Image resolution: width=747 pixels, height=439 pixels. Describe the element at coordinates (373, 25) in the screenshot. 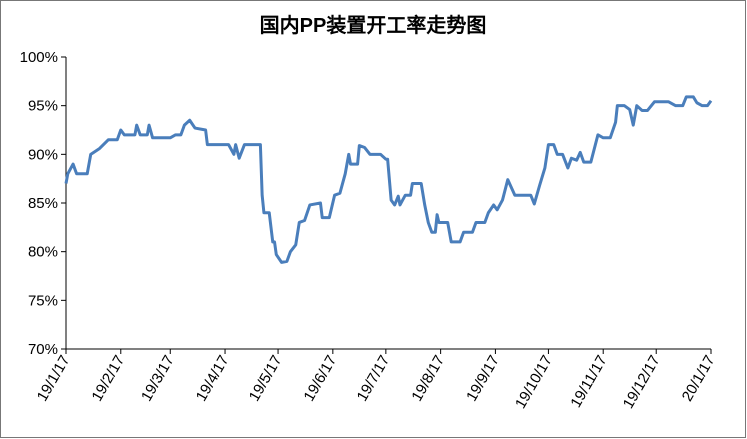

I see `chart-title: 国内PP装置开工率走势图` at that location.